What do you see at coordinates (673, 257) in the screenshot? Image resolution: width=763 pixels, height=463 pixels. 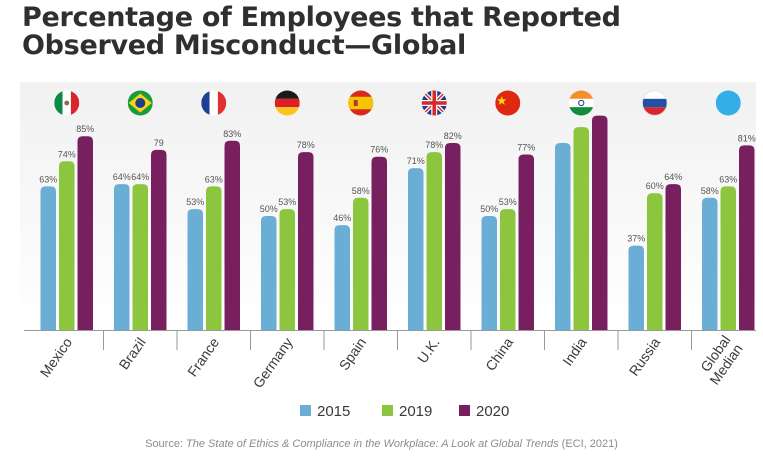 I see `bar-russia-2020` at bounding box center [673, 257].